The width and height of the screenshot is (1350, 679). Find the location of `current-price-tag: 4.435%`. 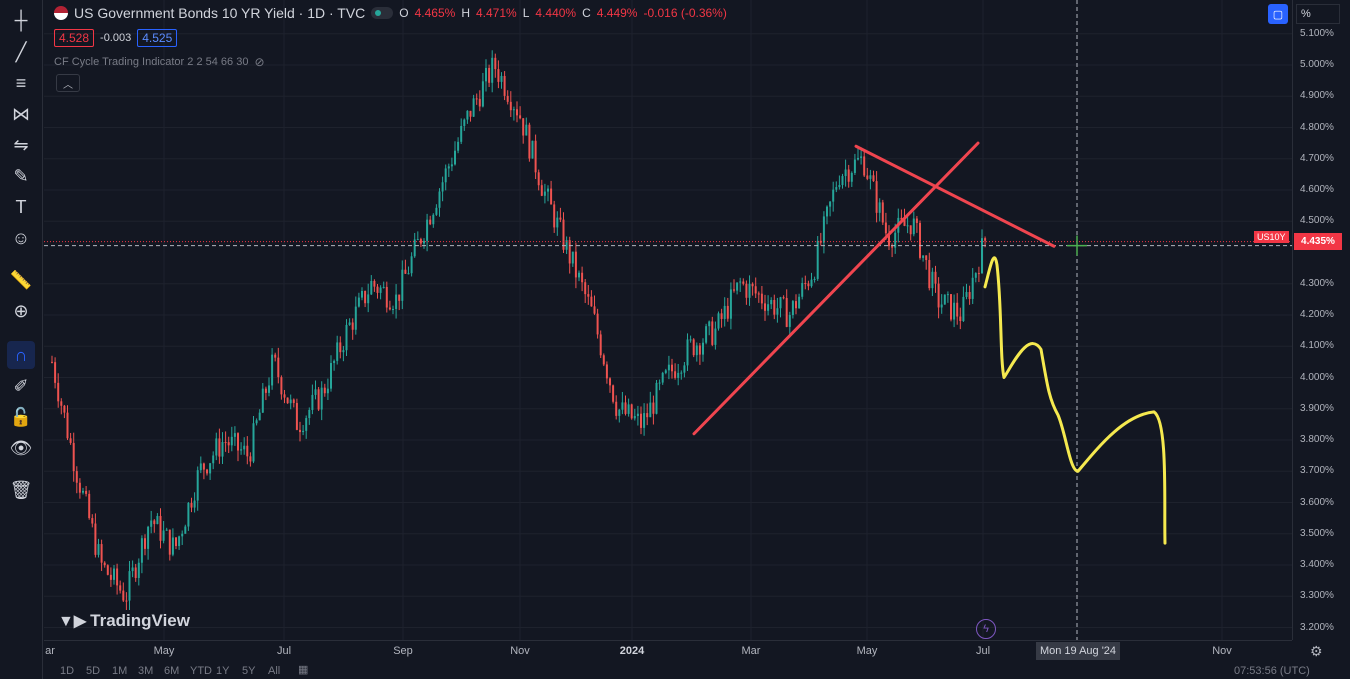

current-price-tag: 4.435% is located at coordinates (1318, 241).